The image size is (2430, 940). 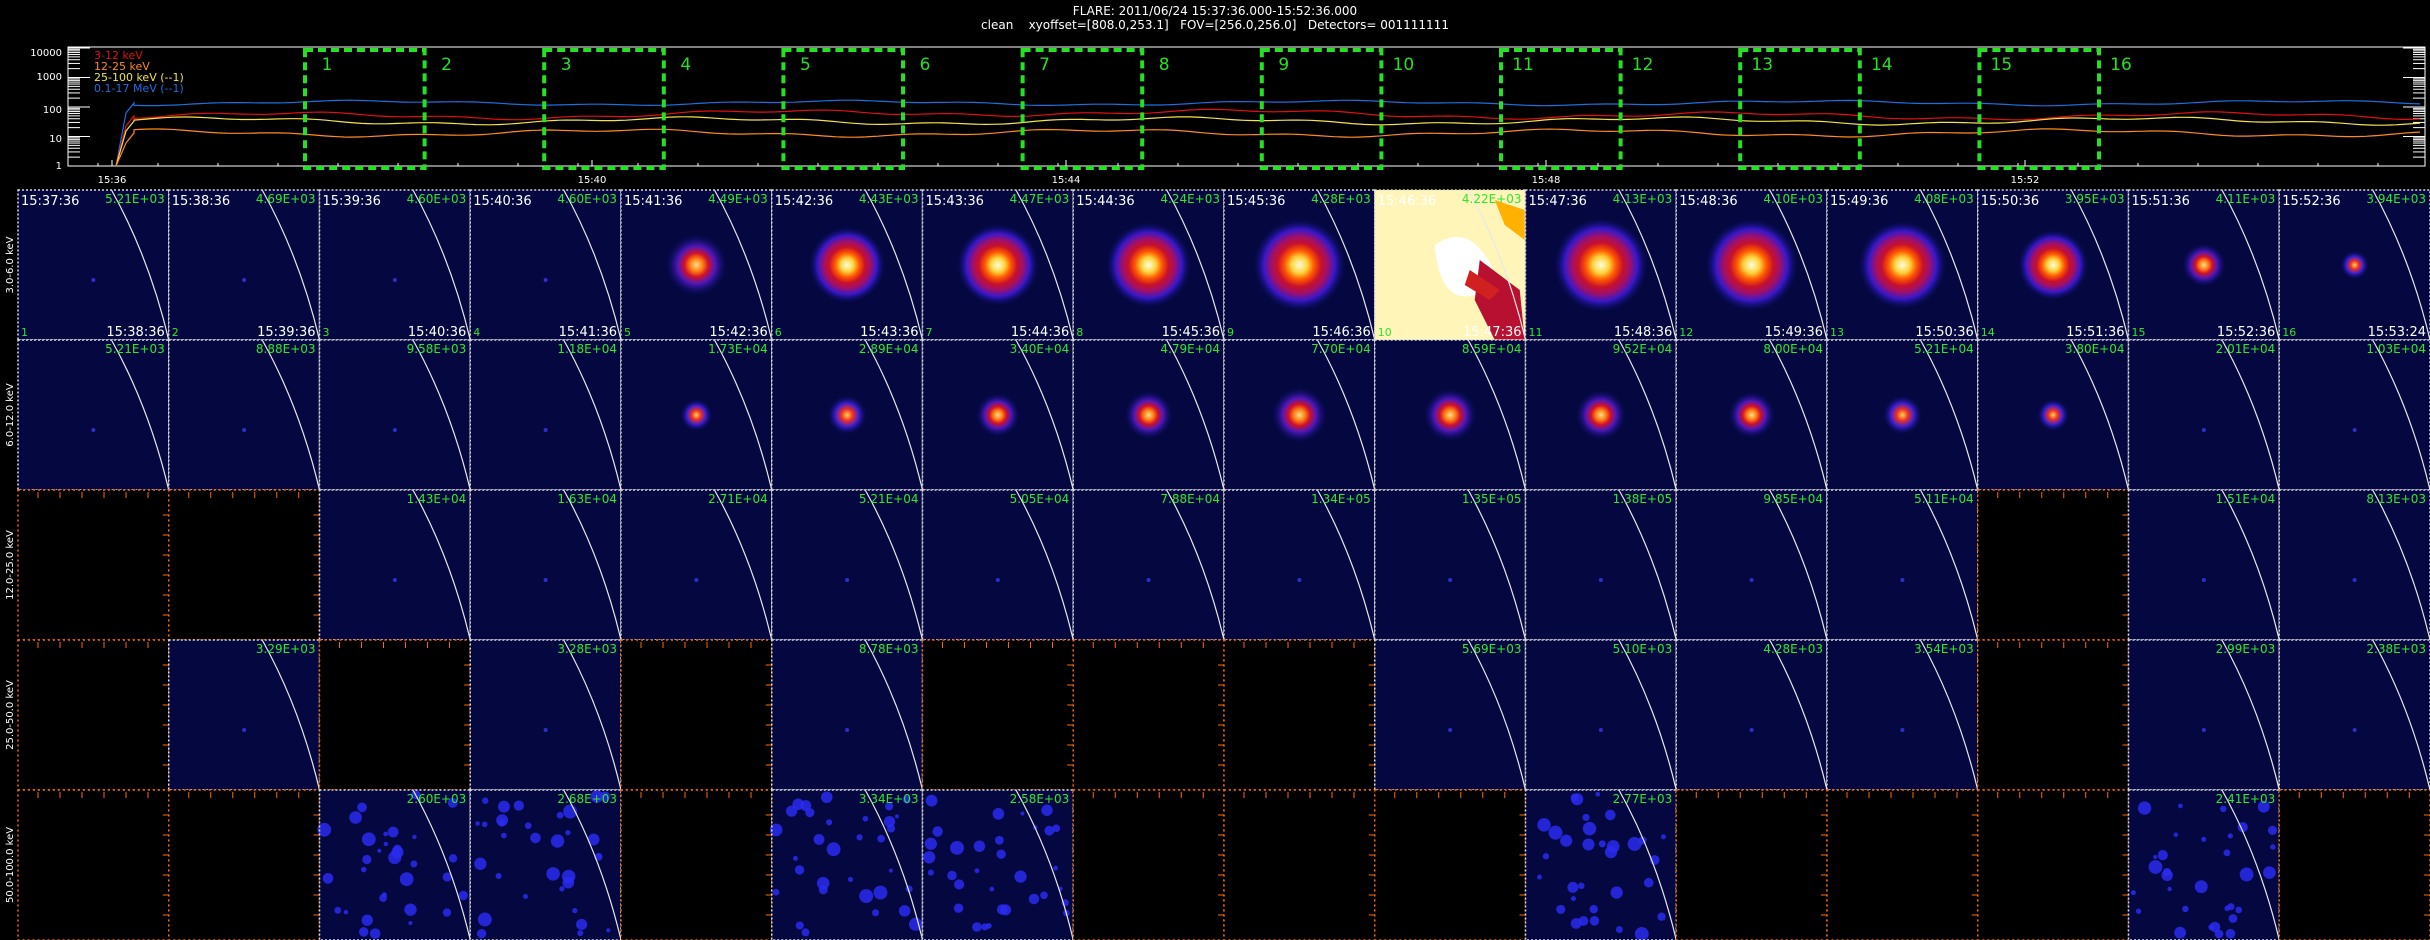 What do you see at coordinates (135, 349) in the screenshot?
I see `peak-value: 5.21E+03` at bounding box center [135, 349].